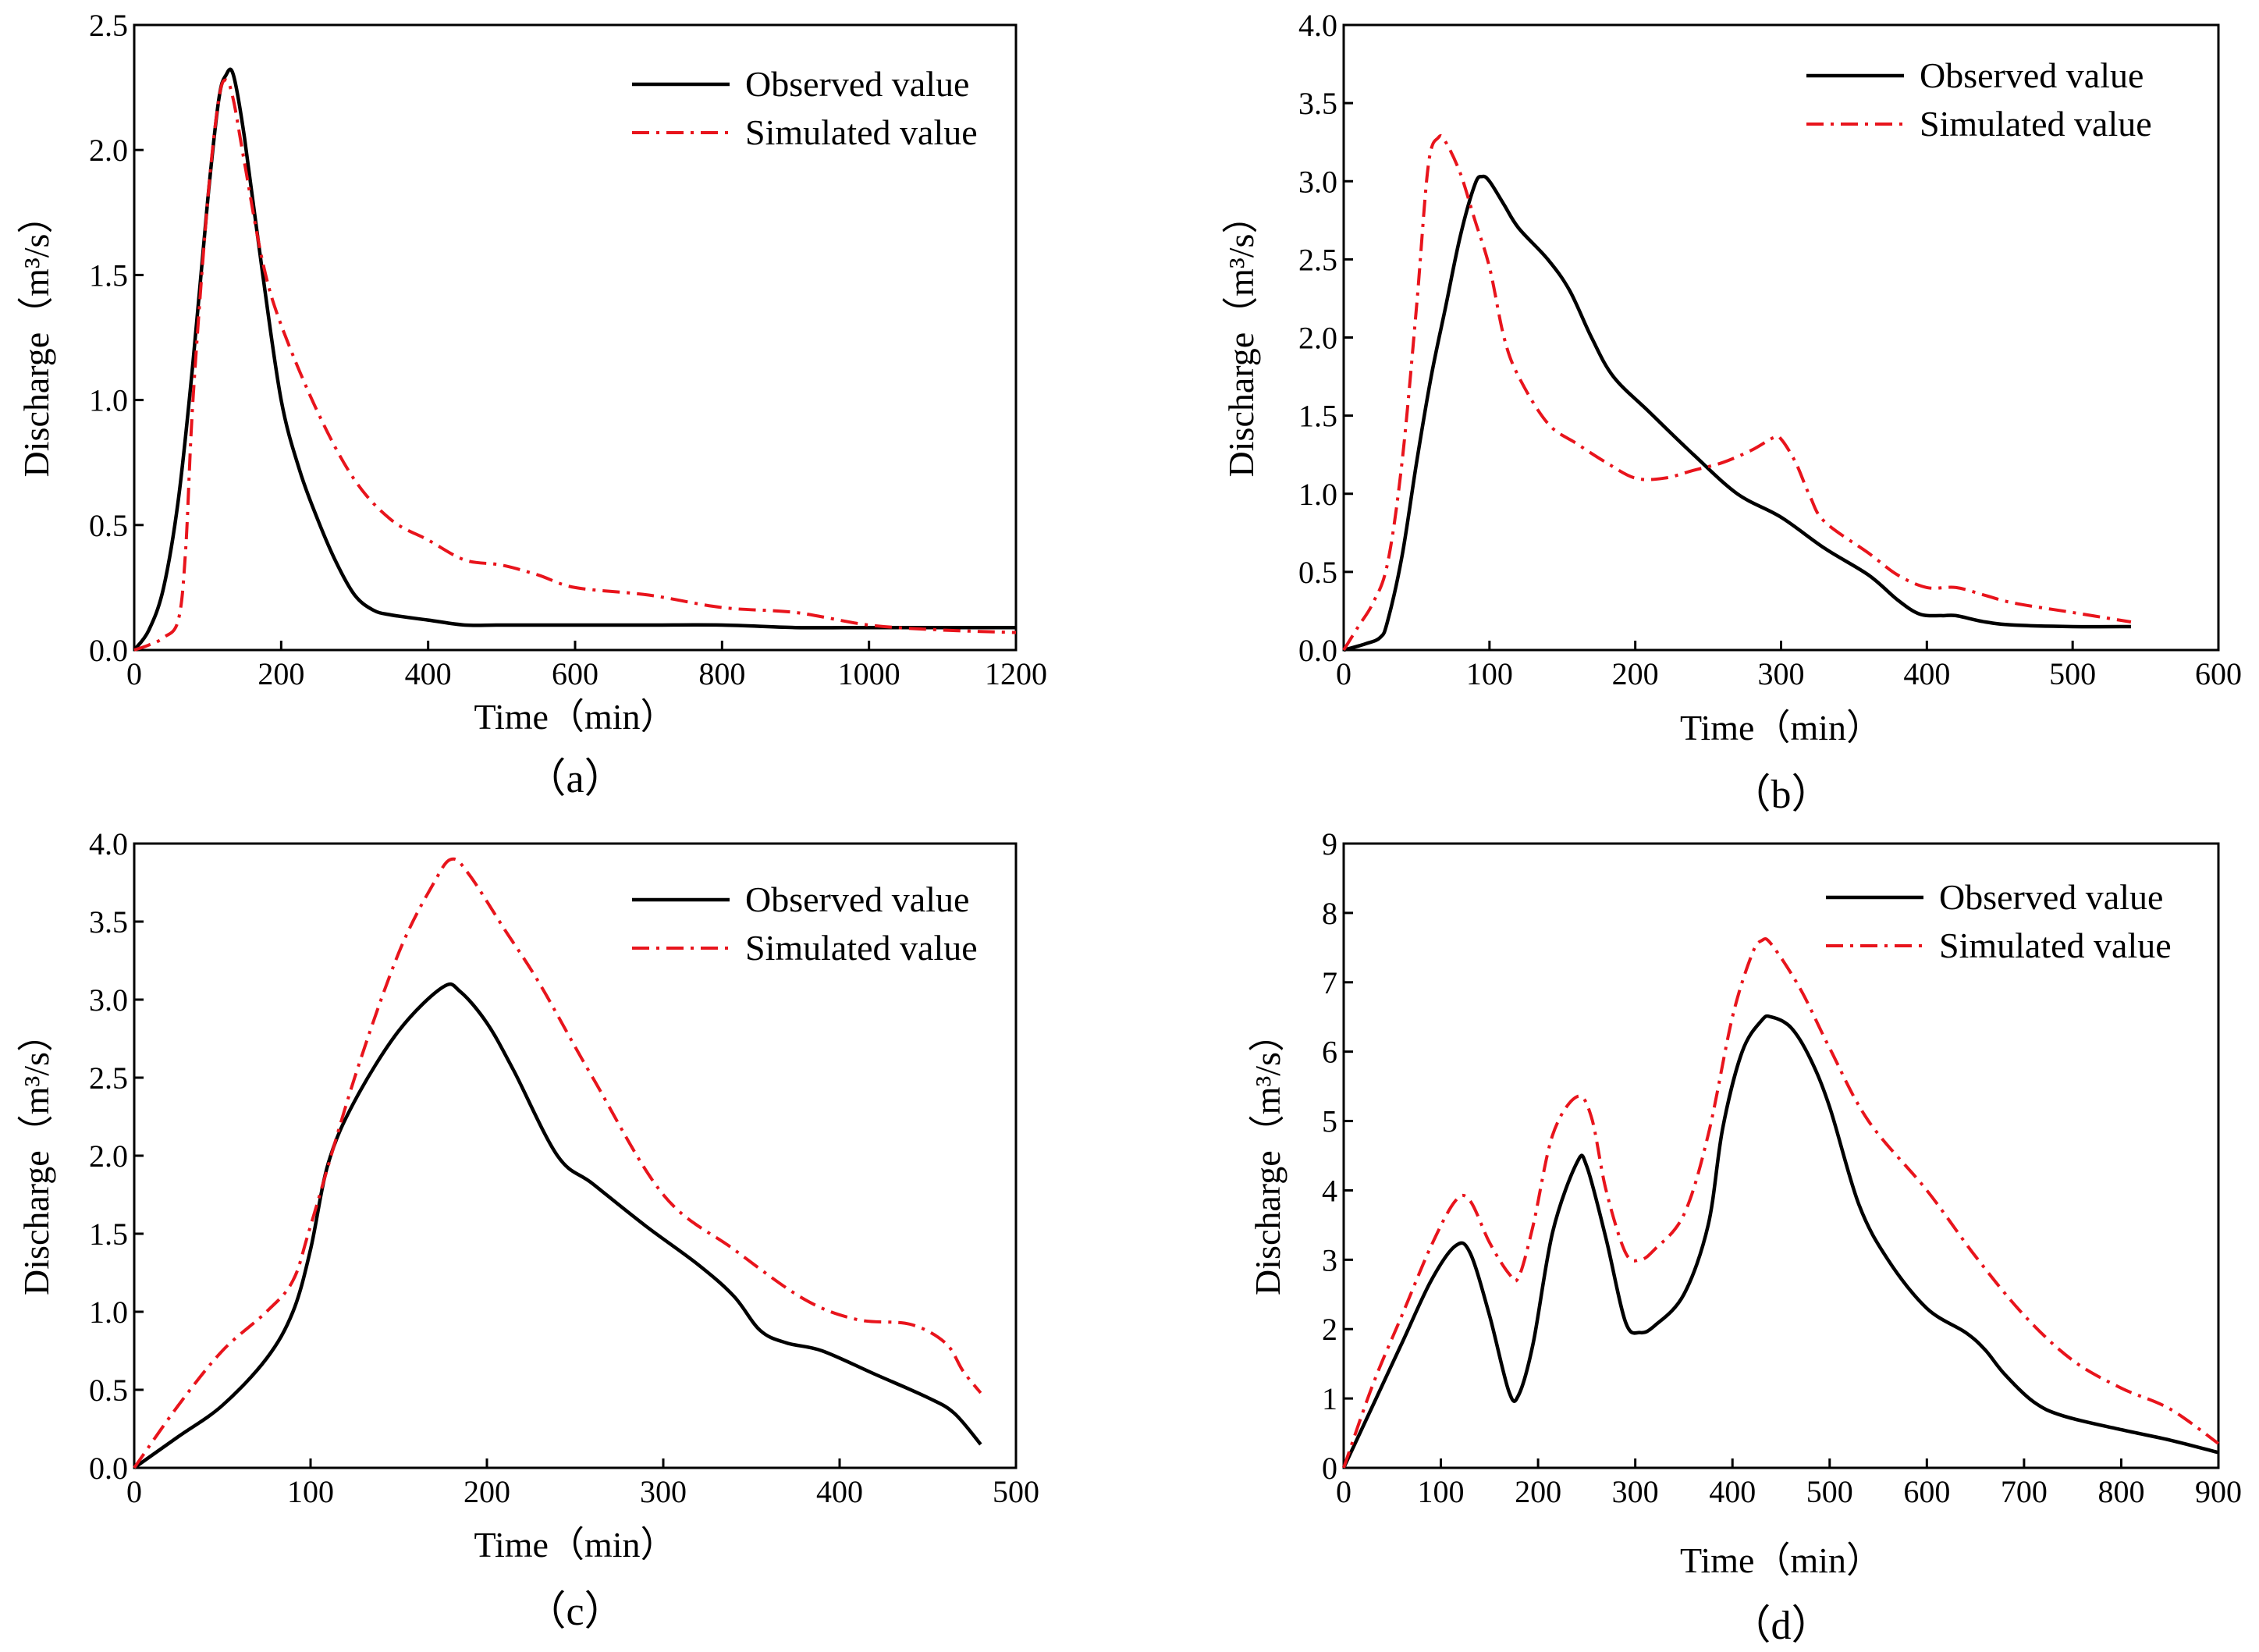  Describe the element at coordinates (1016, 673) in the screenshot. I see `x-tick-label: 1200` at that location.